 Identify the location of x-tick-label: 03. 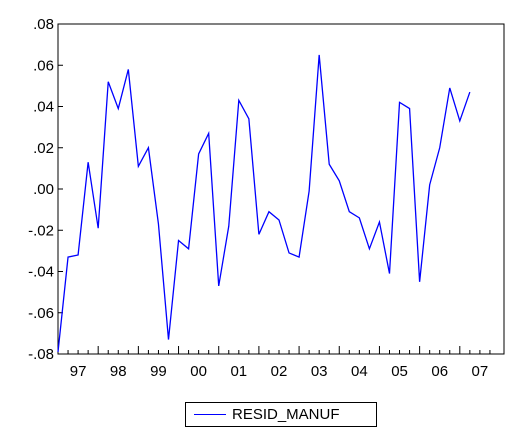
(319, 371).